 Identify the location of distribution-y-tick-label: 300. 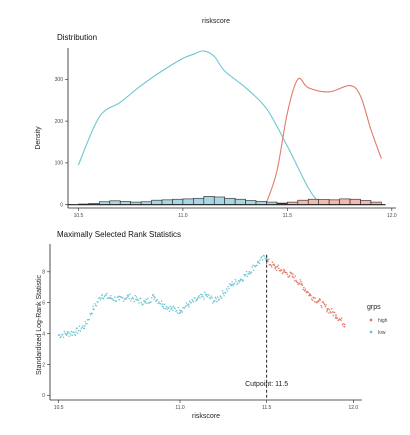
(59, 80).